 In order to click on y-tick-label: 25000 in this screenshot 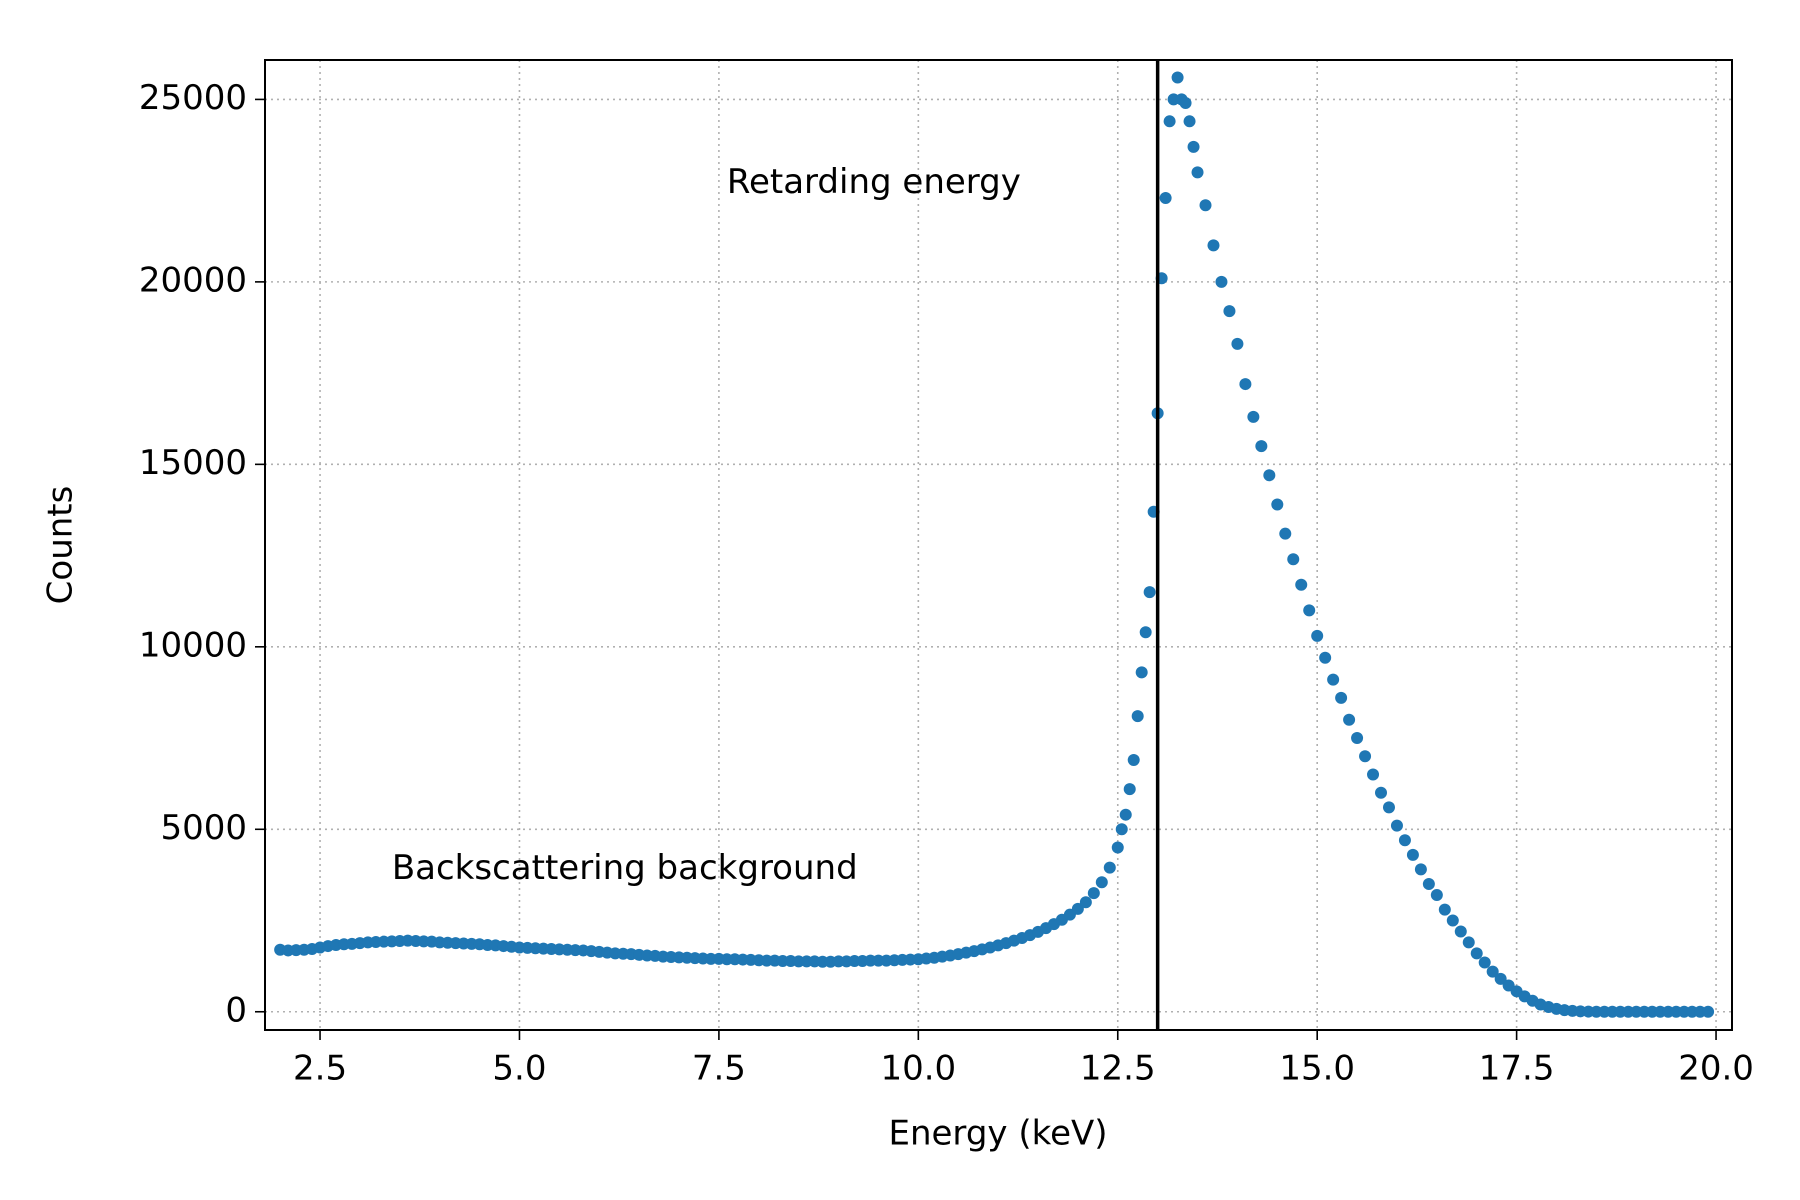, I will do `click(193, 98)`.